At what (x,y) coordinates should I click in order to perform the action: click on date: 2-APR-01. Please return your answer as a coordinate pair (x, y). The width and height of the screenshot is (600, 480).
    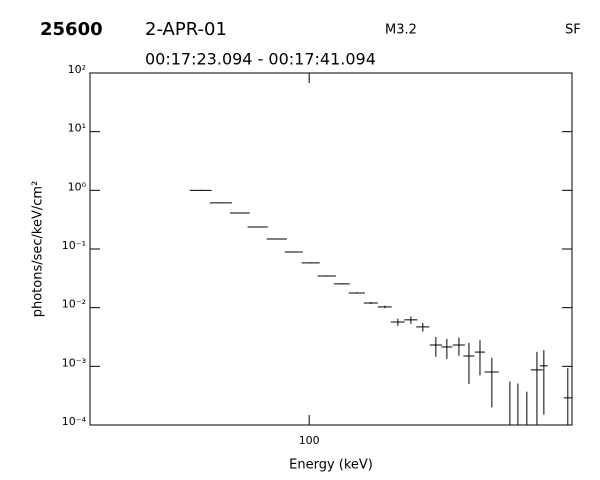
    Looking at the image, I should click on (186, 29).